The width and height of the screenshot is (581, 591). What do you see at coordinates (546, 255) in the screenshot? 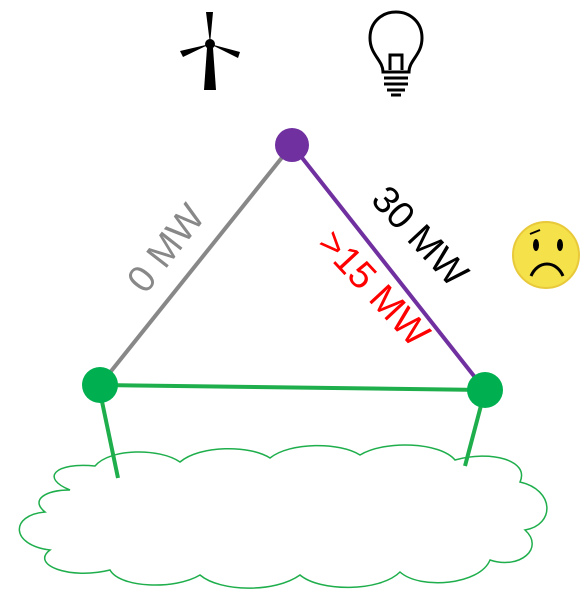
I see `sad-face-icon` at bounding box center [546, 255].